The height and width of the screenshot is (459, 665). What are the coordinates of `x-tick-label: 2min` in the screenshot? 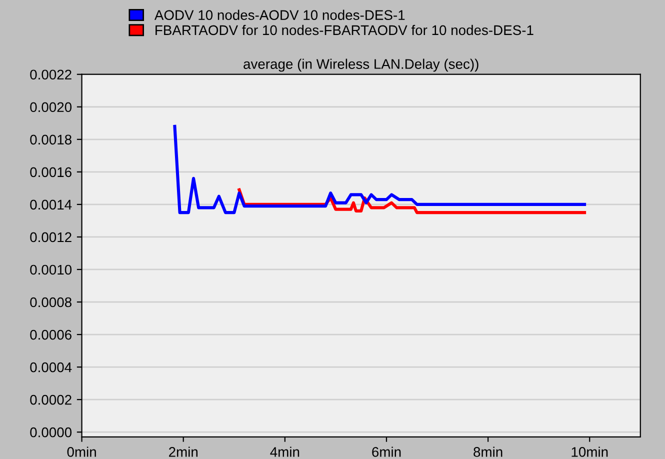 It's located at (183, 451).